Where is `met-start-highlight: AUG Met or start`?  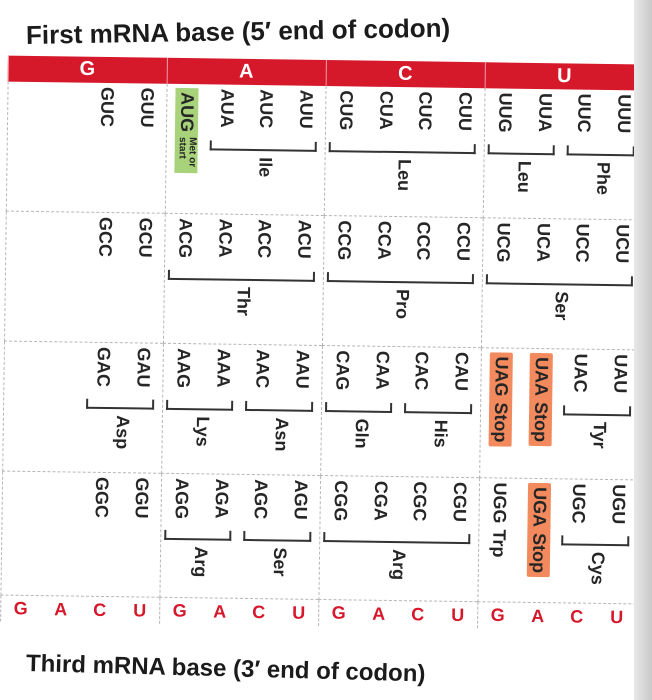 met-start-highlight: AUG Met or start is located at coordinates (186, 130).